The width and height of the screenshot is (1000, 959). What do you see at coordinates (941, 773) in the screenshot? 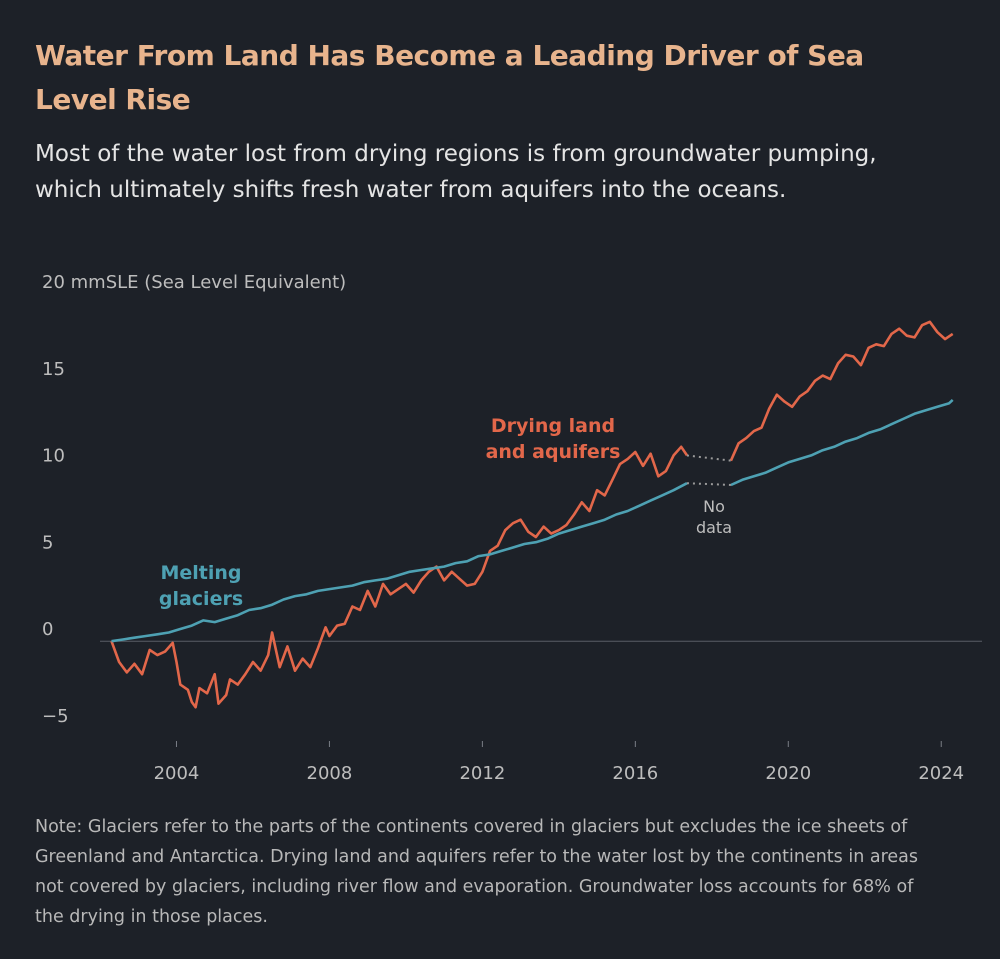
I see `x-tick-label: 2024` at bounding box center [941, 773].